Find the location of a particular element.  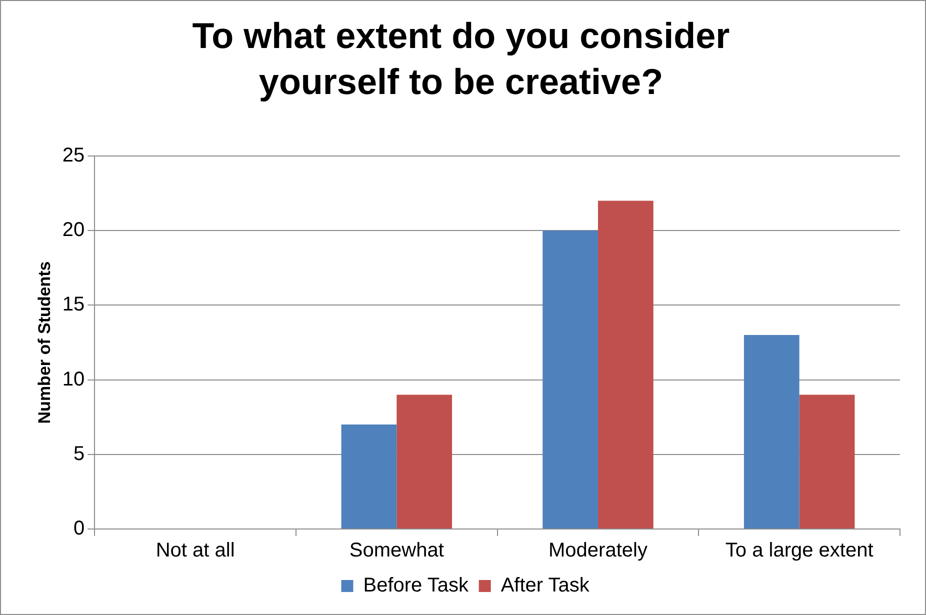

y-tick-label: 15 is located at coordinates (73, 305).